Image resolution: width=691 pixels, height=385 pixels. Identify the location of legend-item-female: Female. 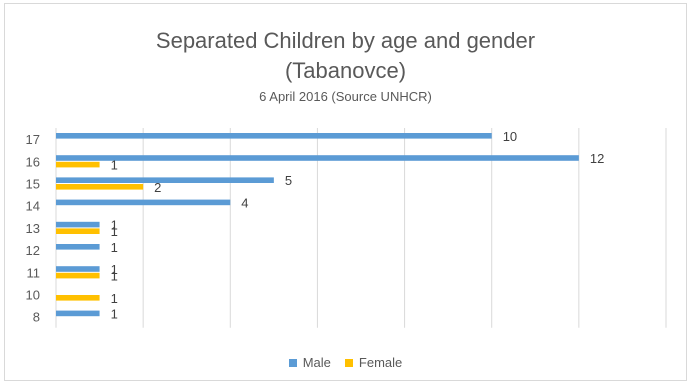
(373, 362).